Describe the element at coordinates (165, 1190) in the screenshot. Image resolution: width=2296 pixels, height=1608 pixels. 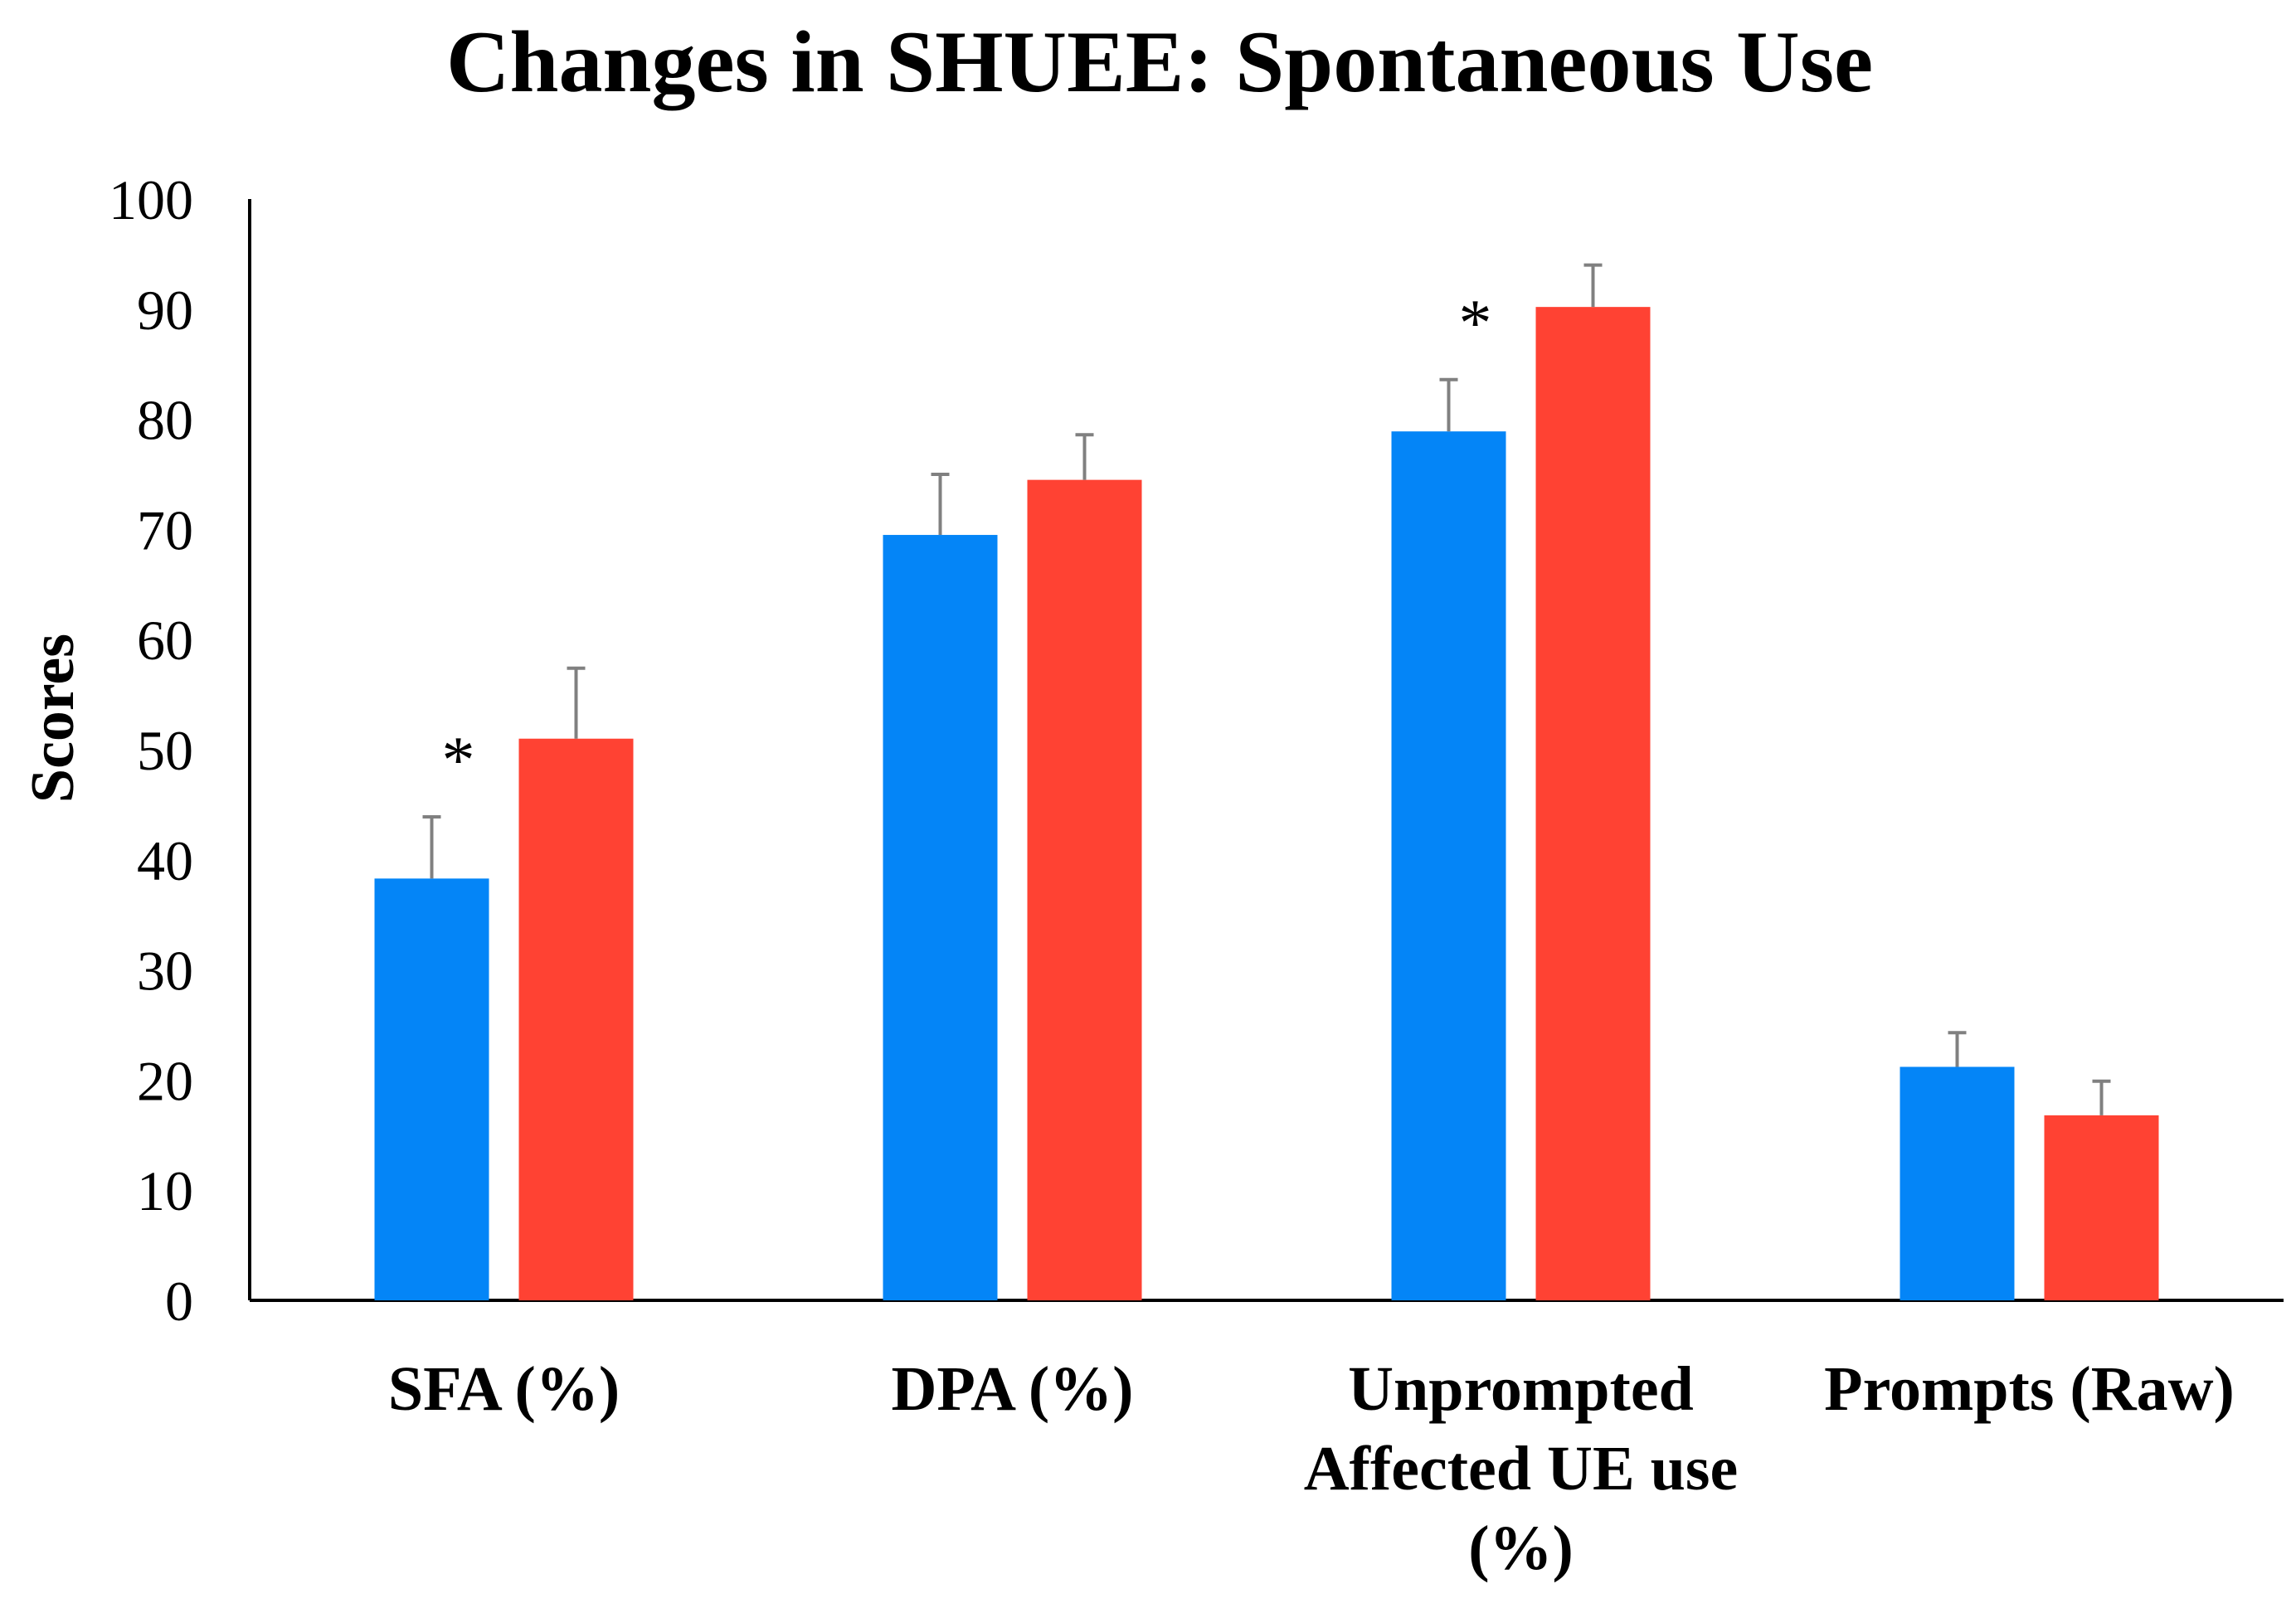
I see `y-tick-label: 10` at that location.